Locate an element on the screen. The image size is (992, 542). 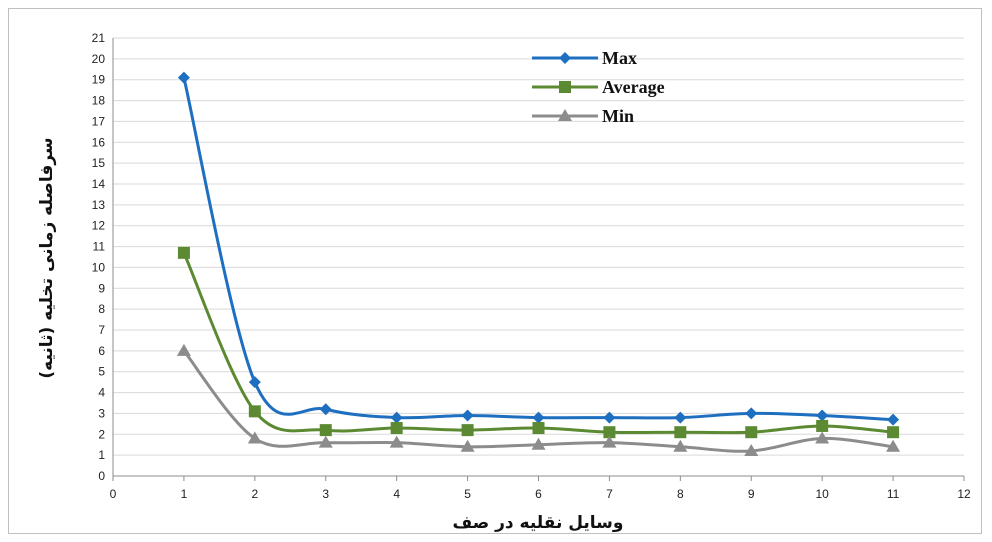
y-tick-label: 20 is located at coordinates (99, 59).